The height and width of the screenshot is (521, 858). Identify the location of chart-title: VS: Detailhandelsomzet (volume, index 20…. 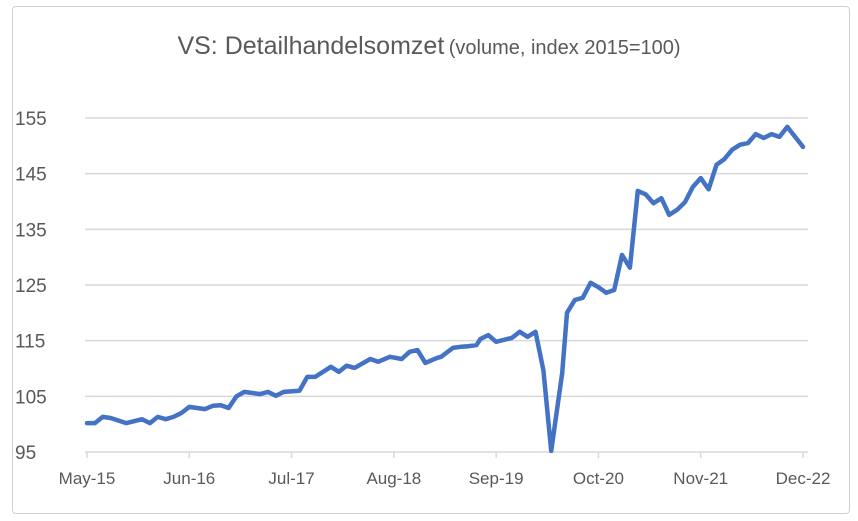
(429, 46).